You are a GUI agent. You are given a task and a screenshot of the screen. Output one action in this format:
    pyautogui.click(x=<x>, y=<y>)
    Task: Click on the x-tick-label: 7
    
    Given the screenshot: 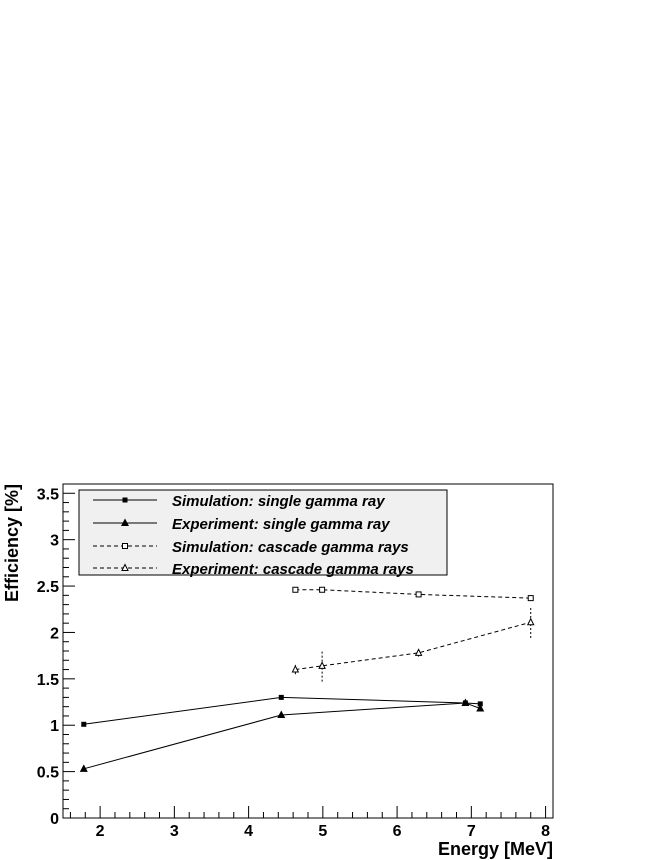 What is the action you would take?
    pyautogui.click(x=471, y=831)
    